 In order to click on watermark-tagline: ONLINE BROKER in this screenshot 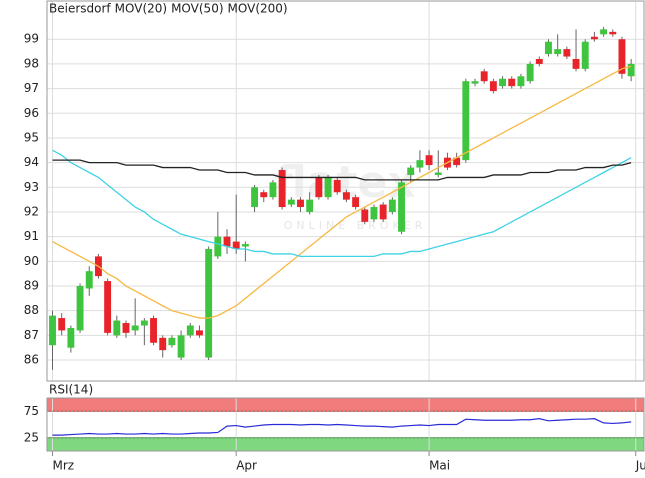, I will do `click(355, 225)`.